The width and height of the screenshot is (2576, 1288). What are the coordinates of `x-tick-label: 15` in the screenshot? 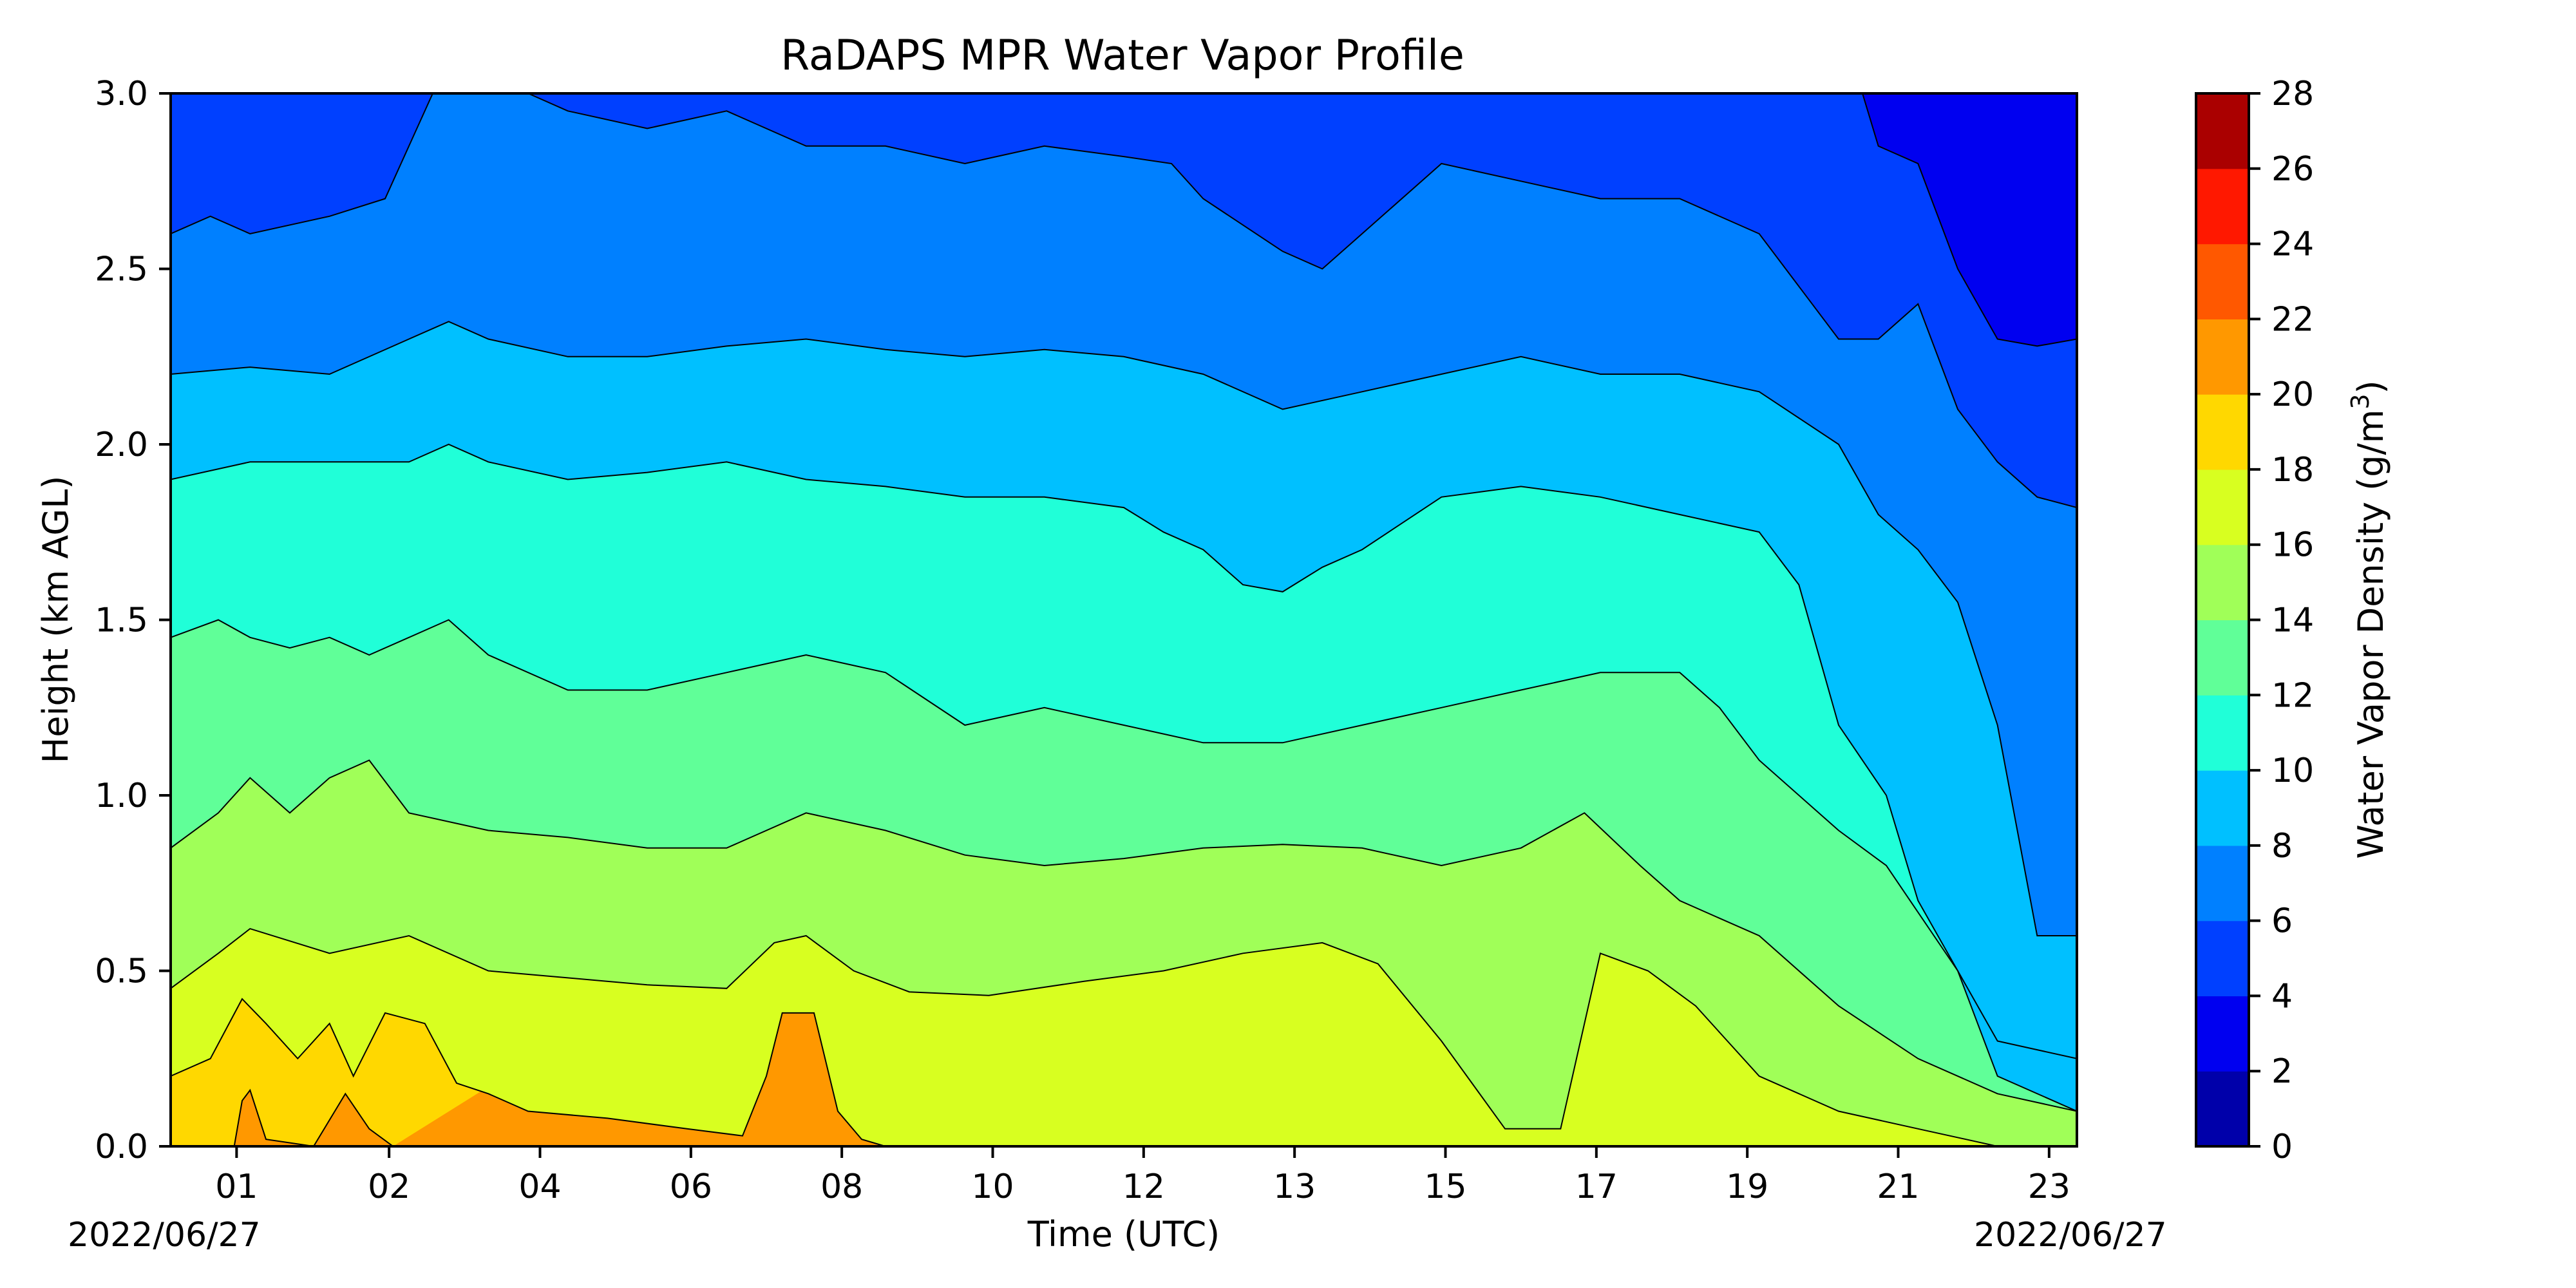 It's located at (1445, 1187).